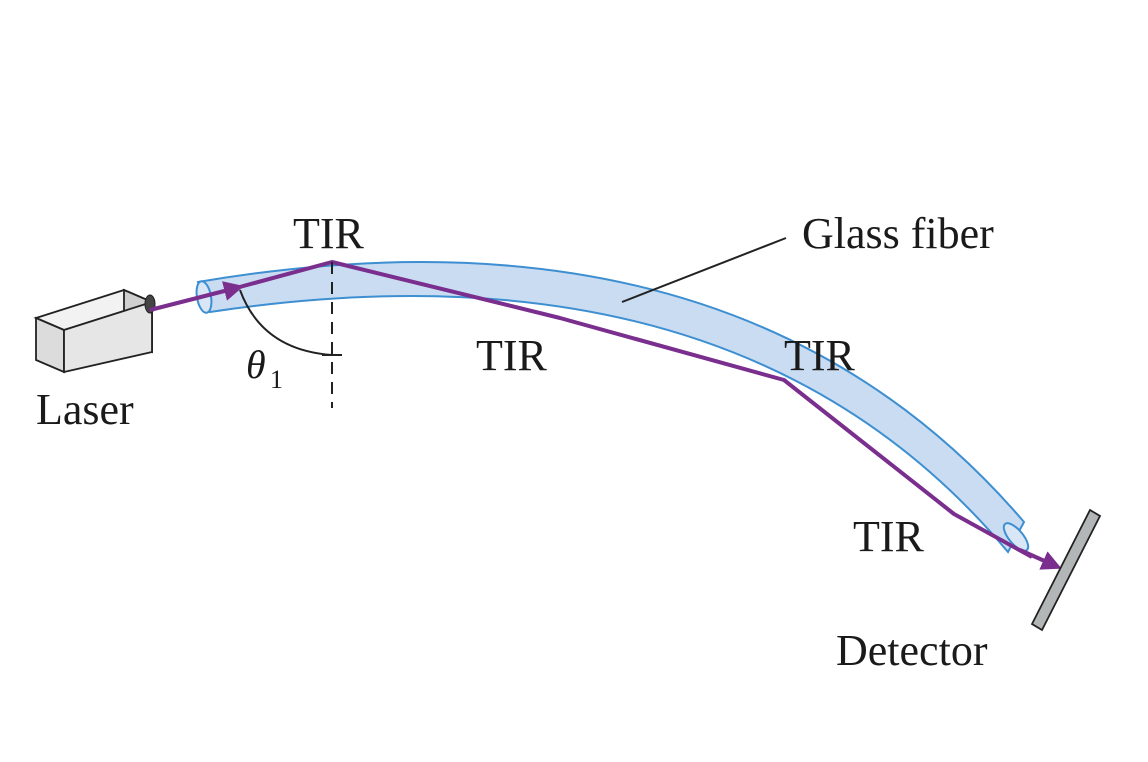 The width and height of the screenshot is (1148, 762). Describe the element at coordinates (512, 355) in the screenshot. I see `tir-label-2: TIR` at that location.